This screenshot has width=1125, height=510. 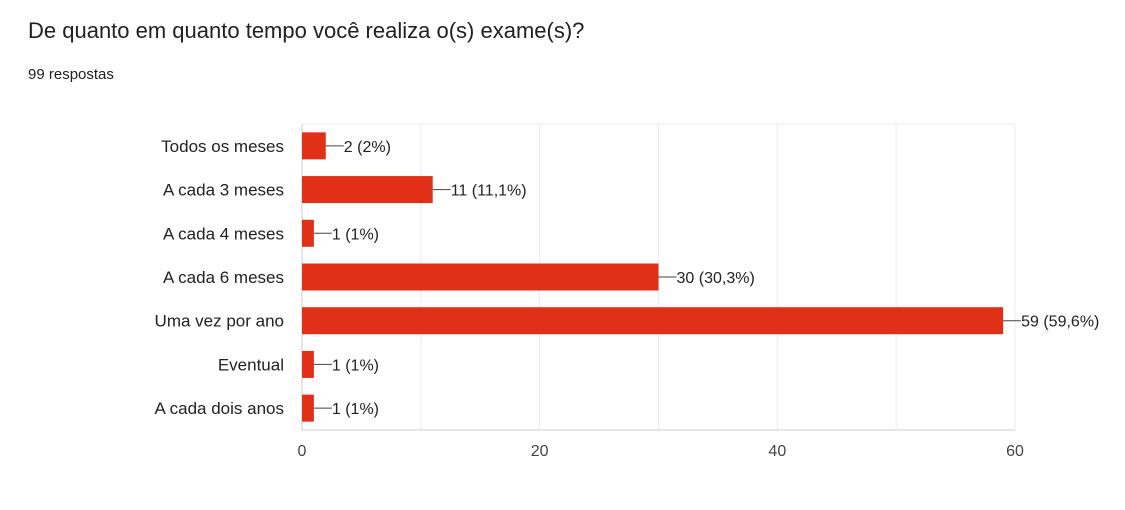 What do you see at coordinates (1015, 451) in the screenshot?
I see `x-tick-label: 60` at bounding box center [1015, 451].